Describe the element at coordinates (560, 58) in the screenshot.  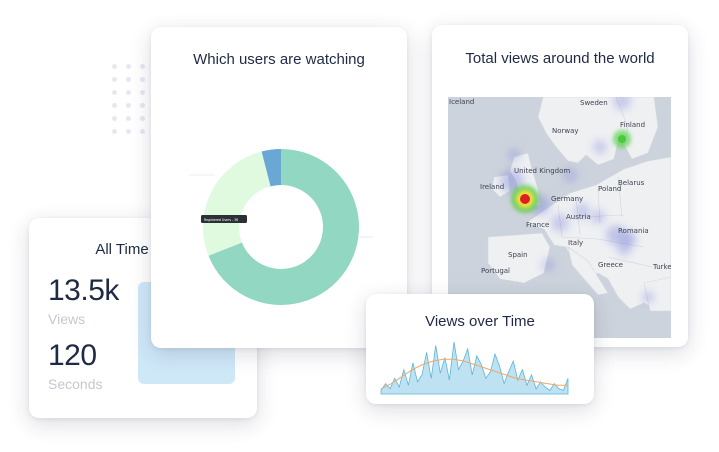
I see `map-title: Total views around the world` at that location.